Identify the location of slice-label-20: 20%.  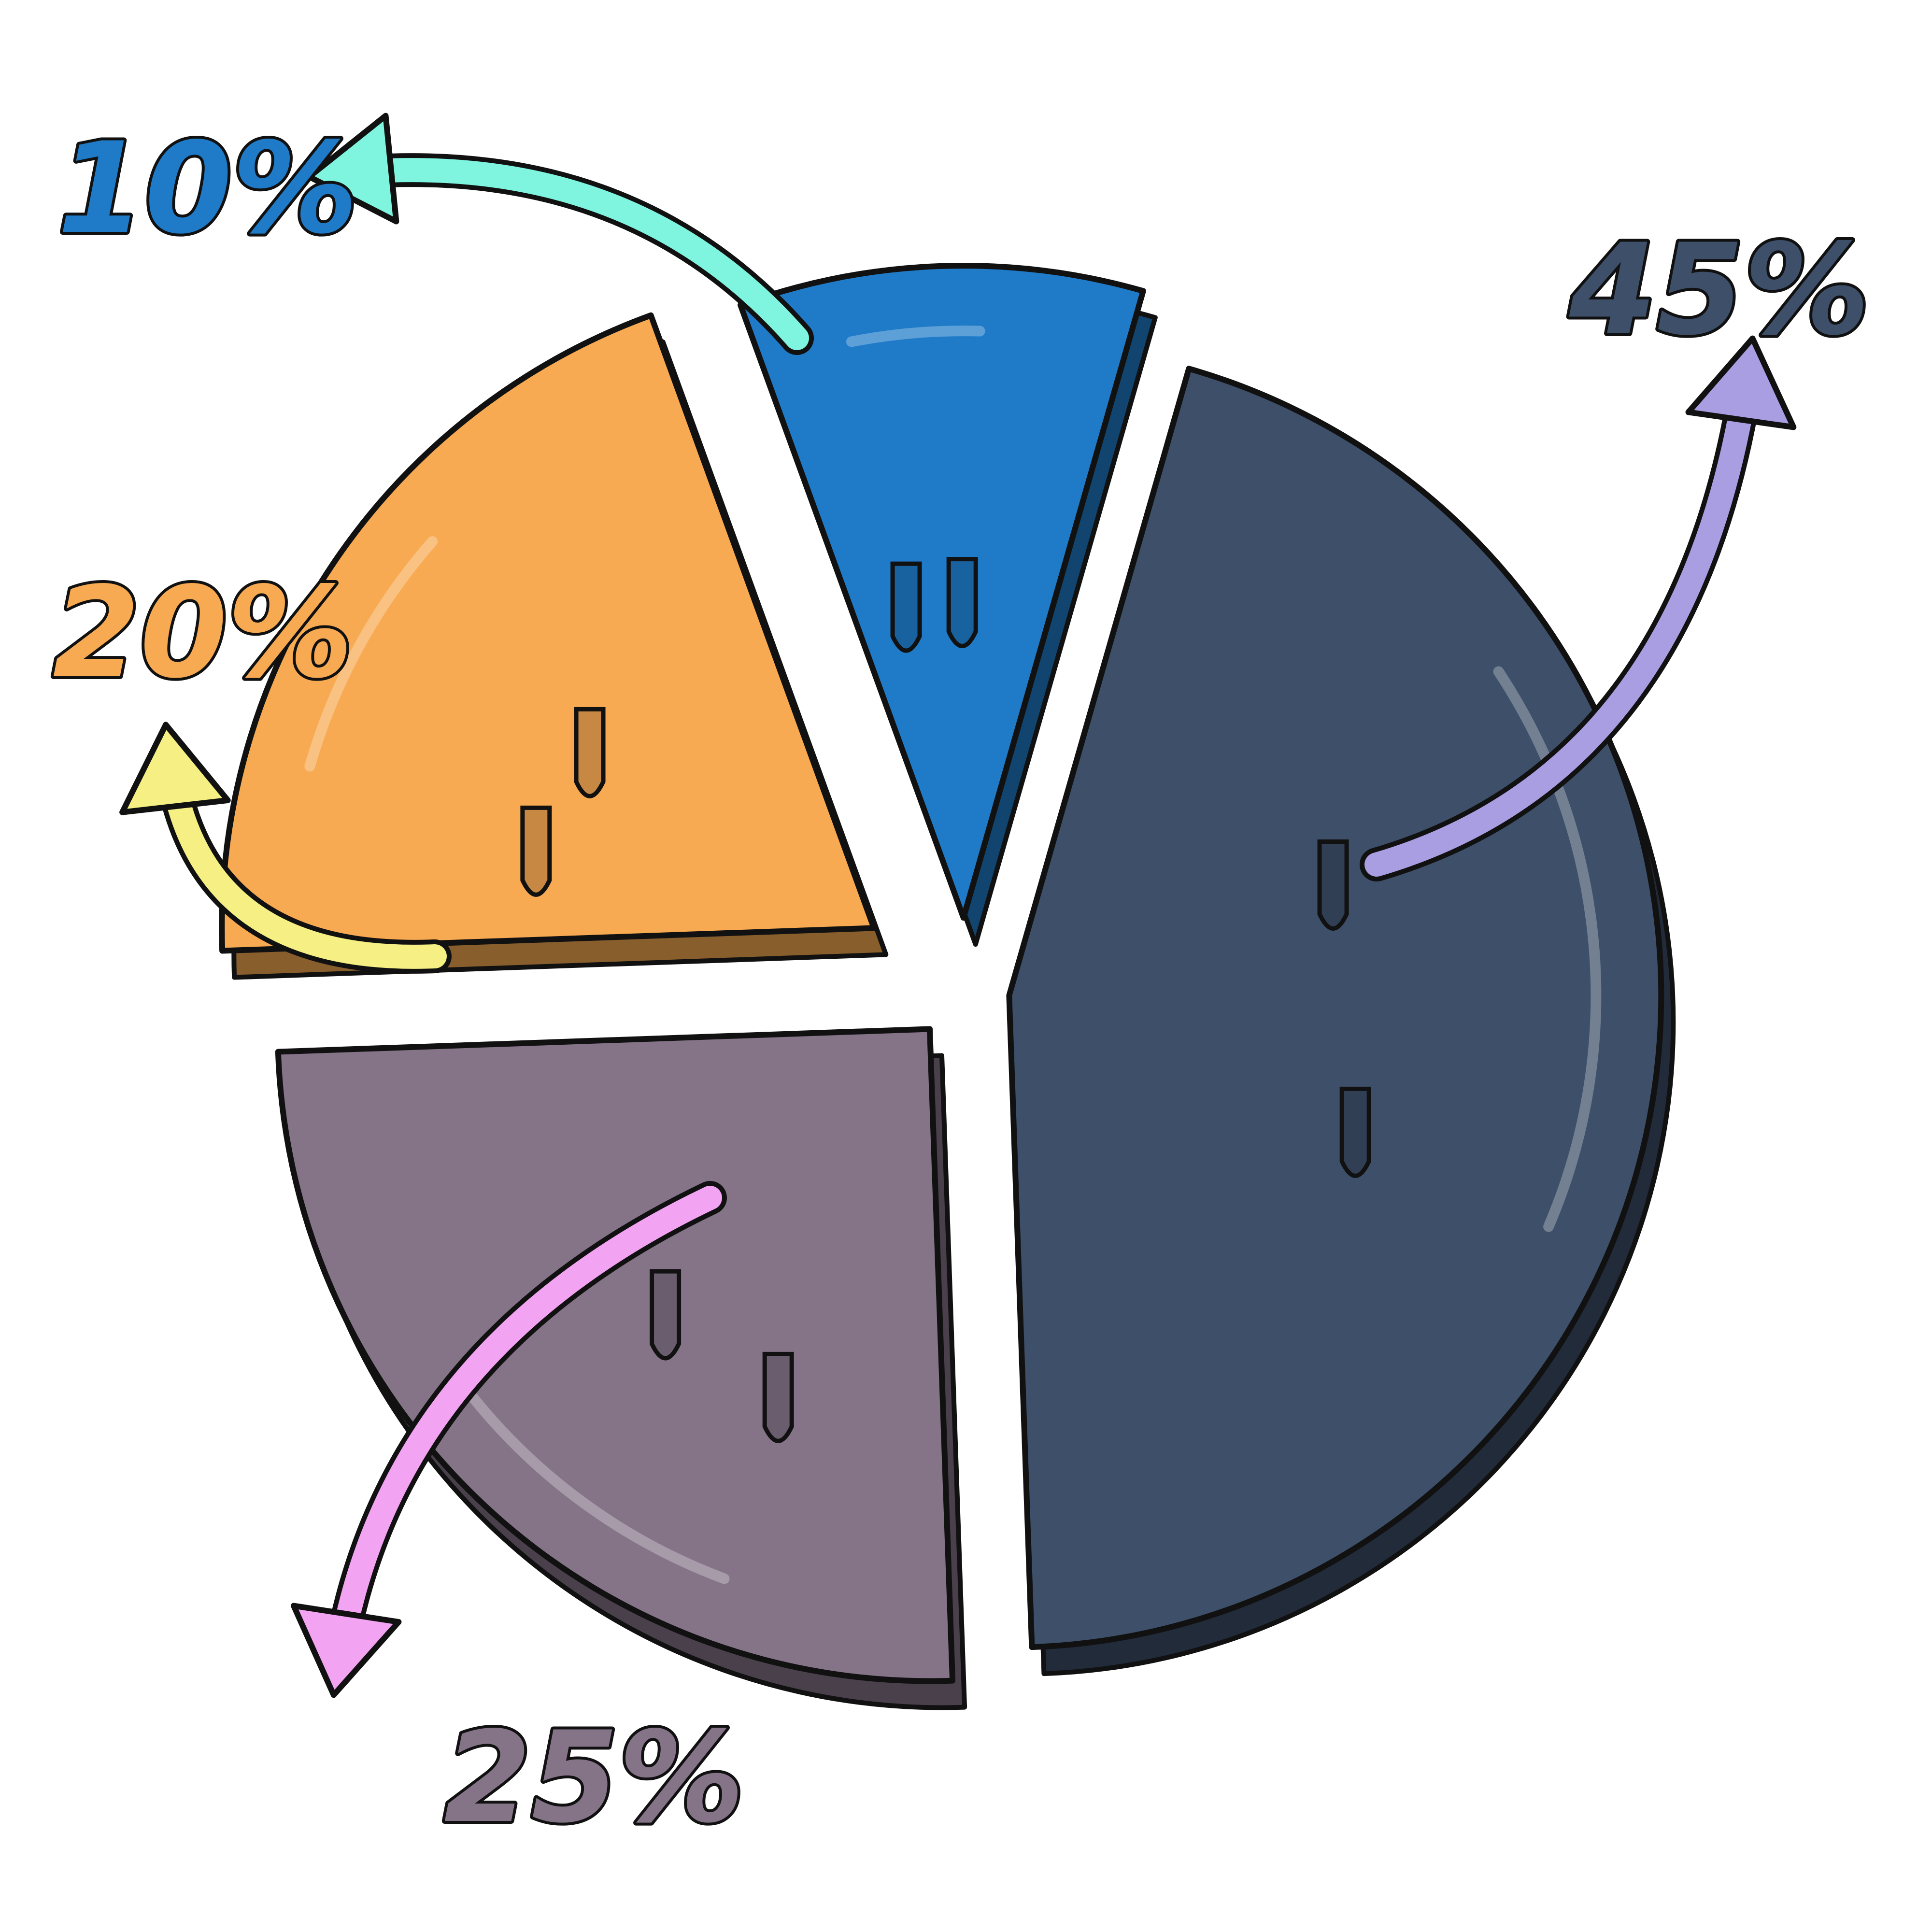
(203, 633).